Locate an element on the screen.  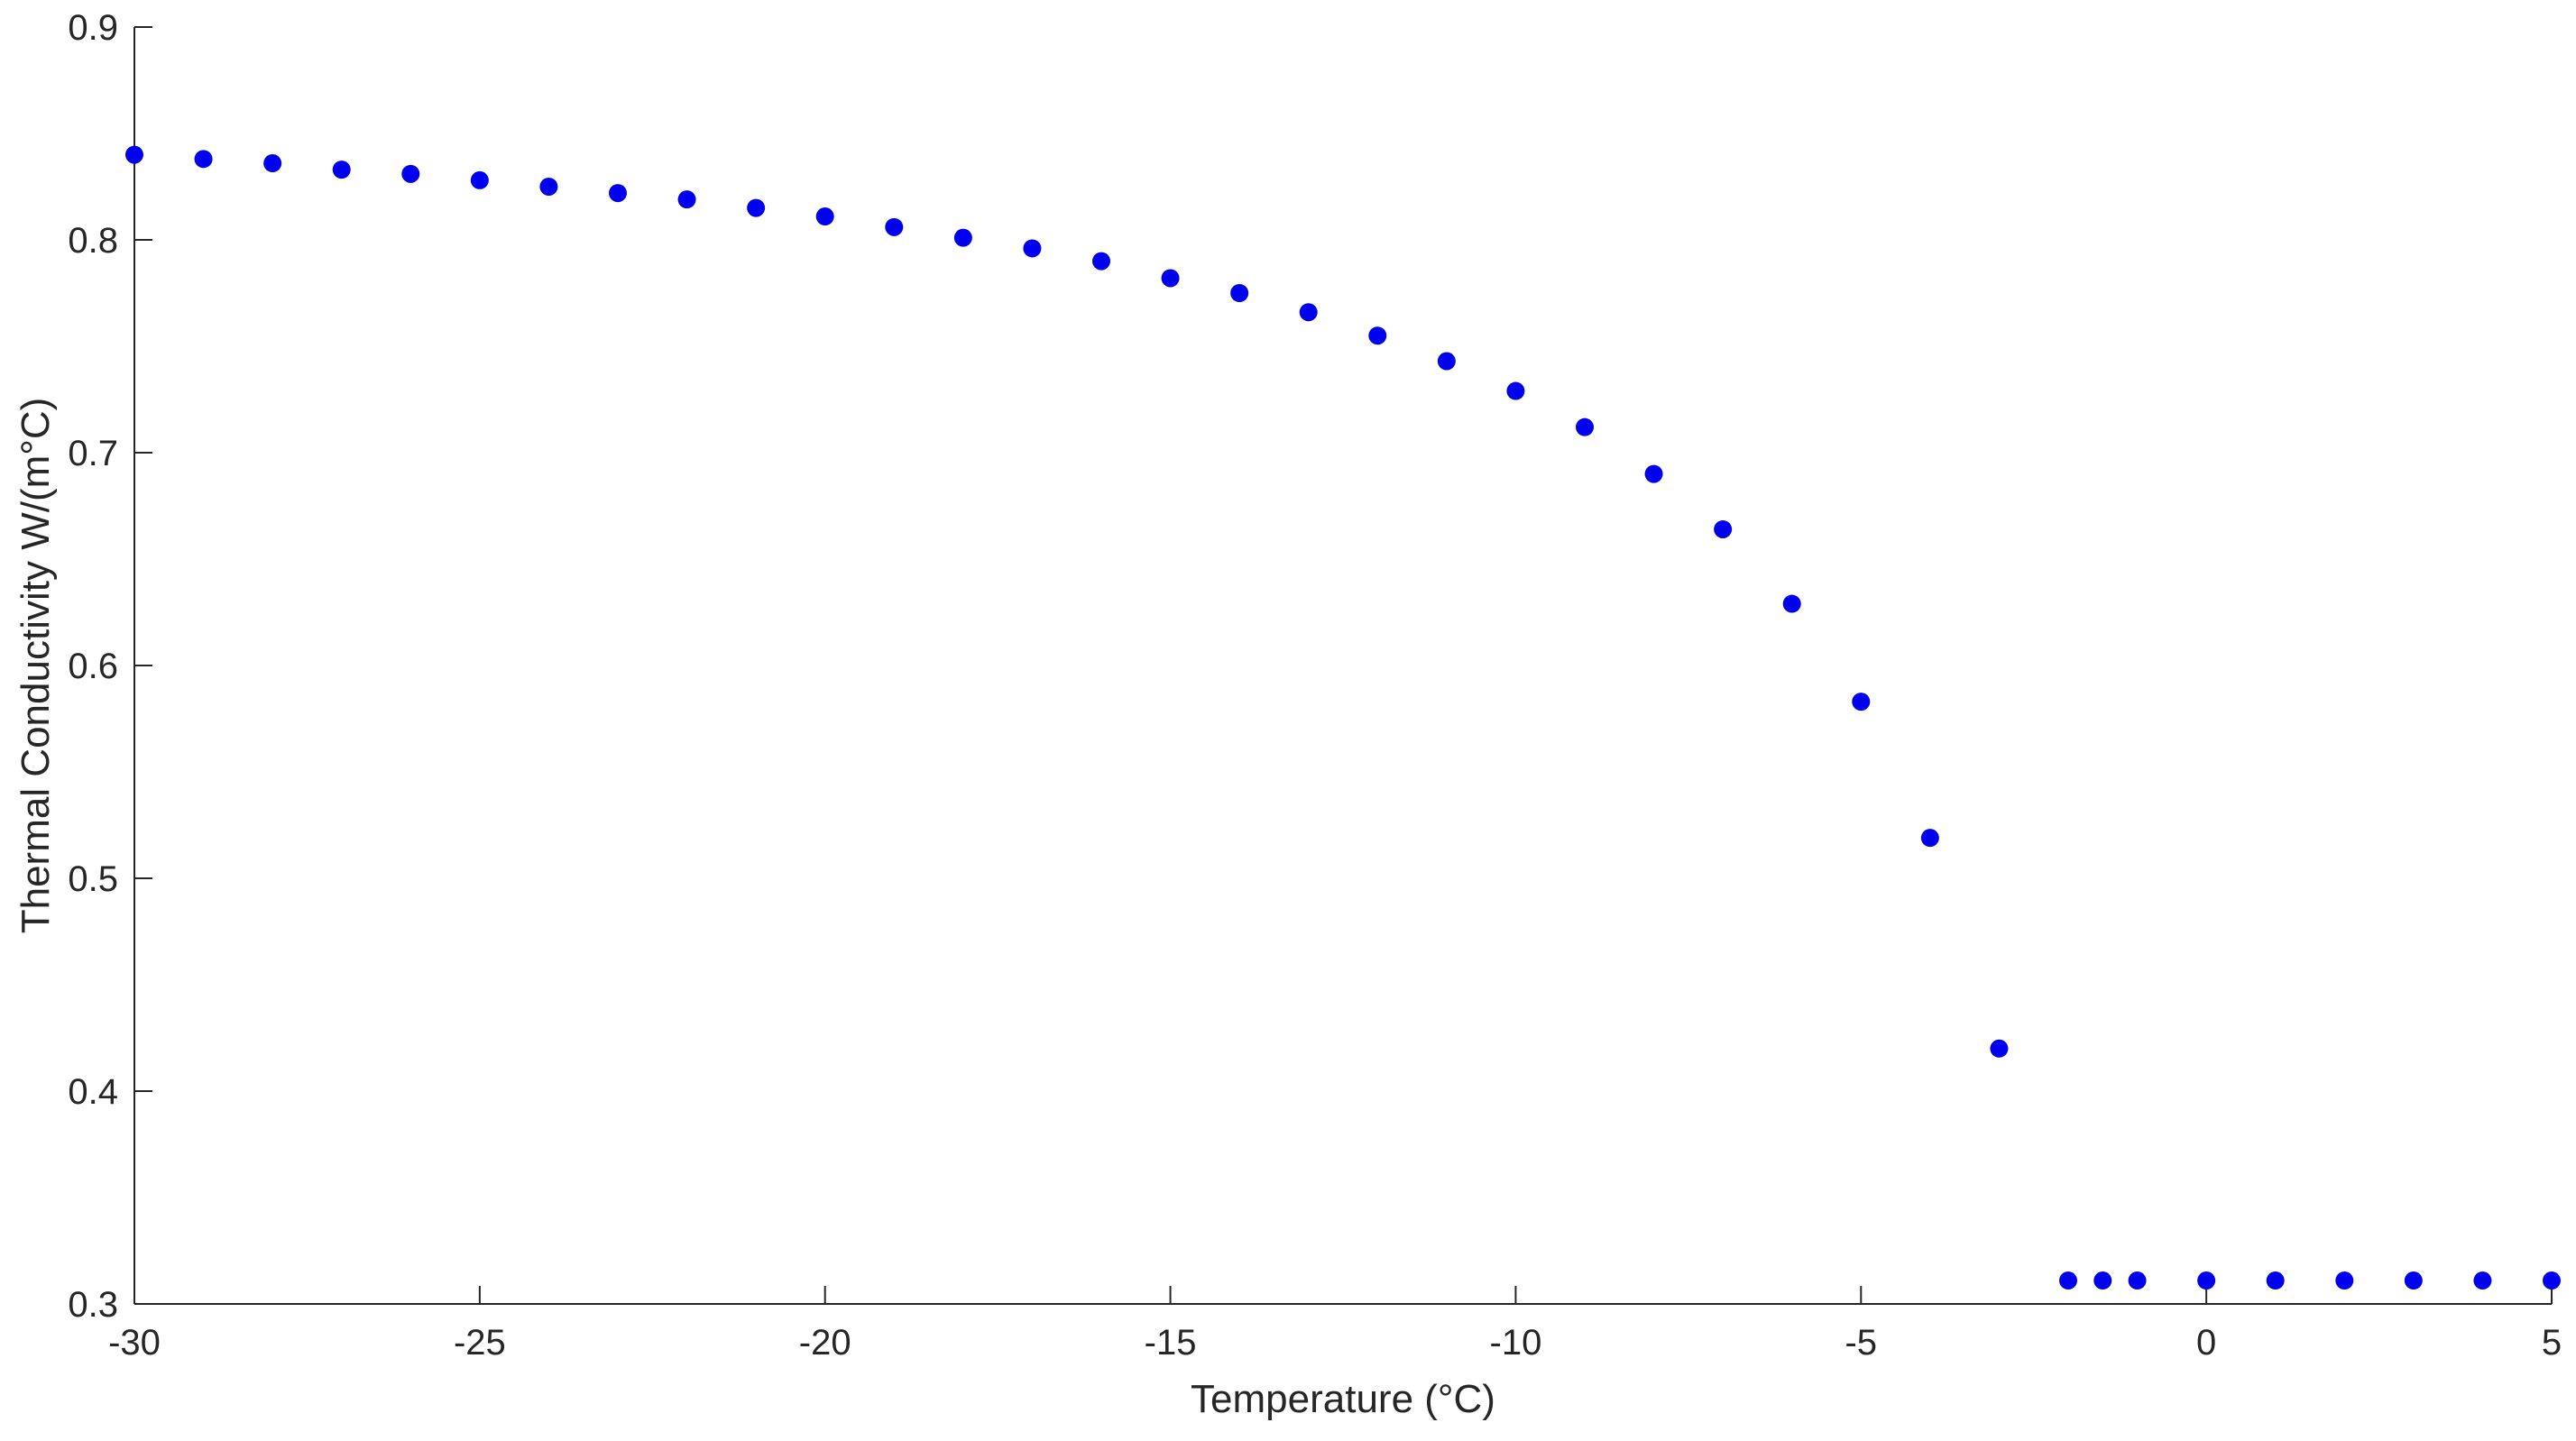
y-tick-label: 0.9 is located at coordinates (93, 28).